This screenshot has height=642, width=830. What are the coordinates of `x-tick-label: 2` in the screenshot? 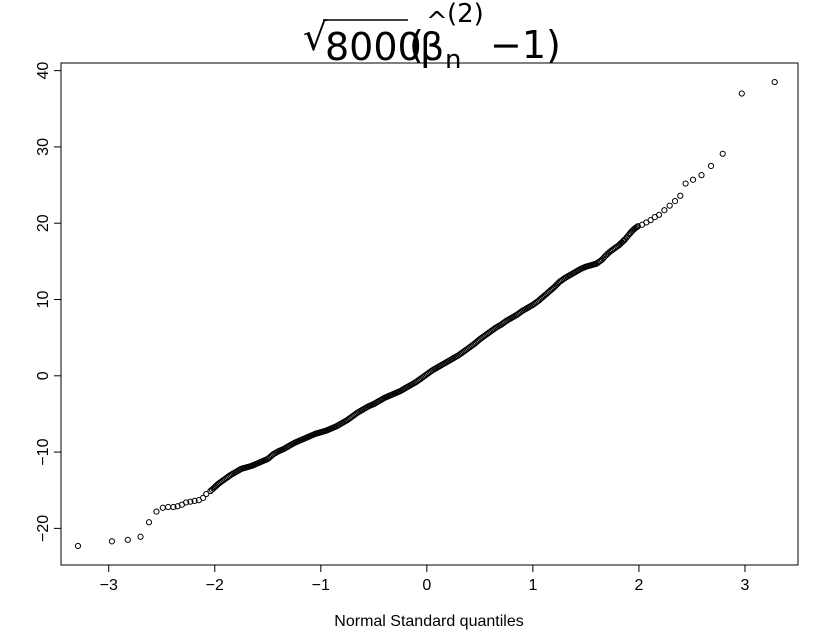 It's located at (638, 585).